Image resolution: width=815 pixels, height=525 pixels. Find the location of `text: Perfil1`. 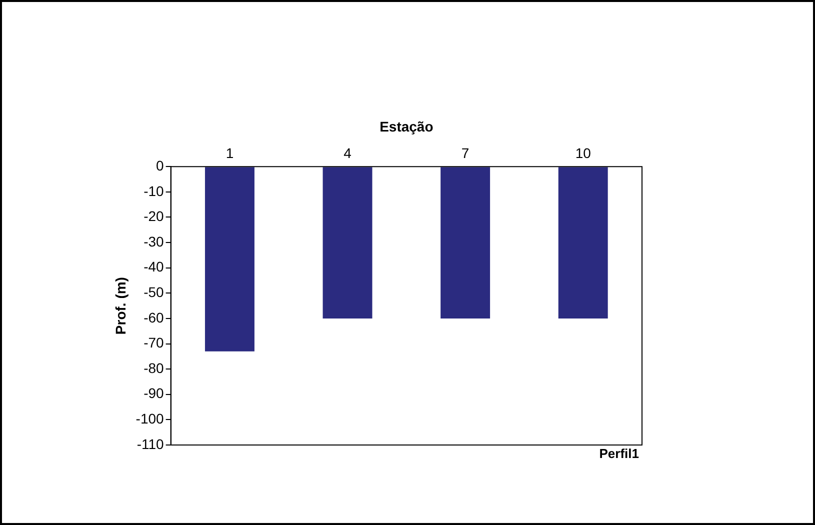

text: Perfil1 is located at coordinates (619, 454).